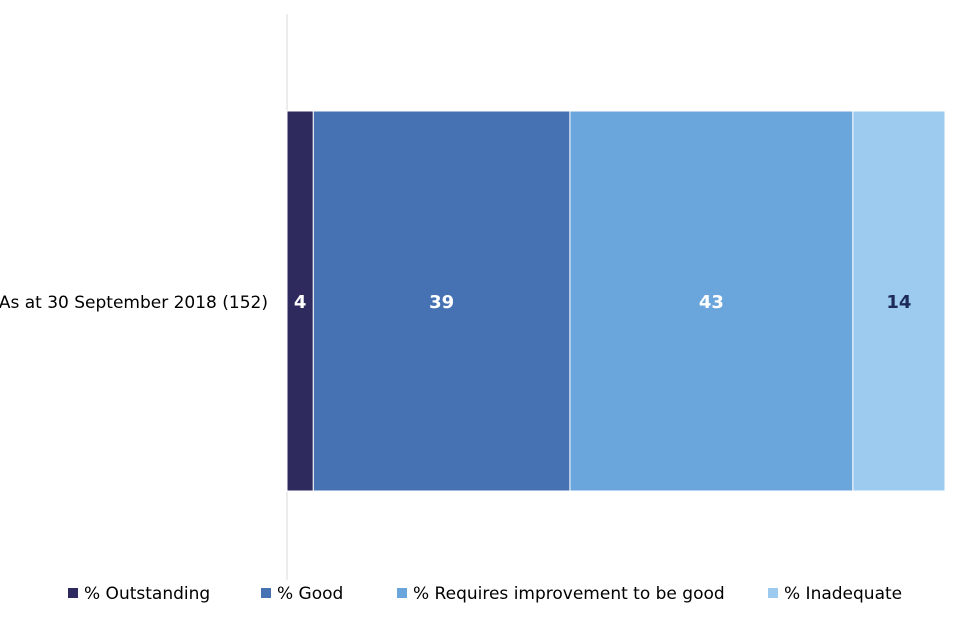 The image size is (960, 640). I want to click on data-label-3: 43, so click(711, 302).